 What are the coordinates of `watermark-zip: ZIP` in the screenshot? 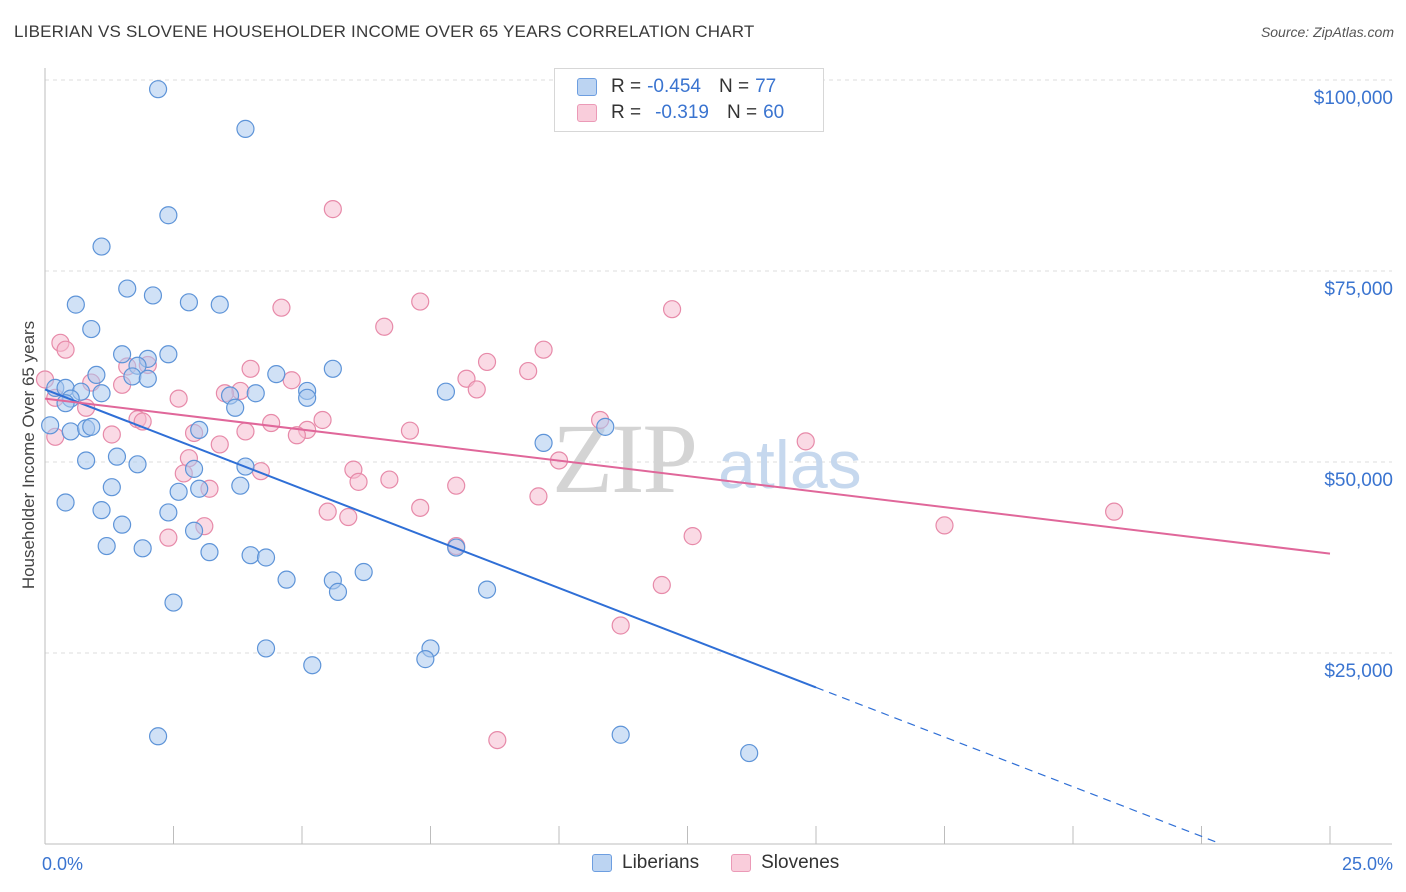 It's located at (624, 458).